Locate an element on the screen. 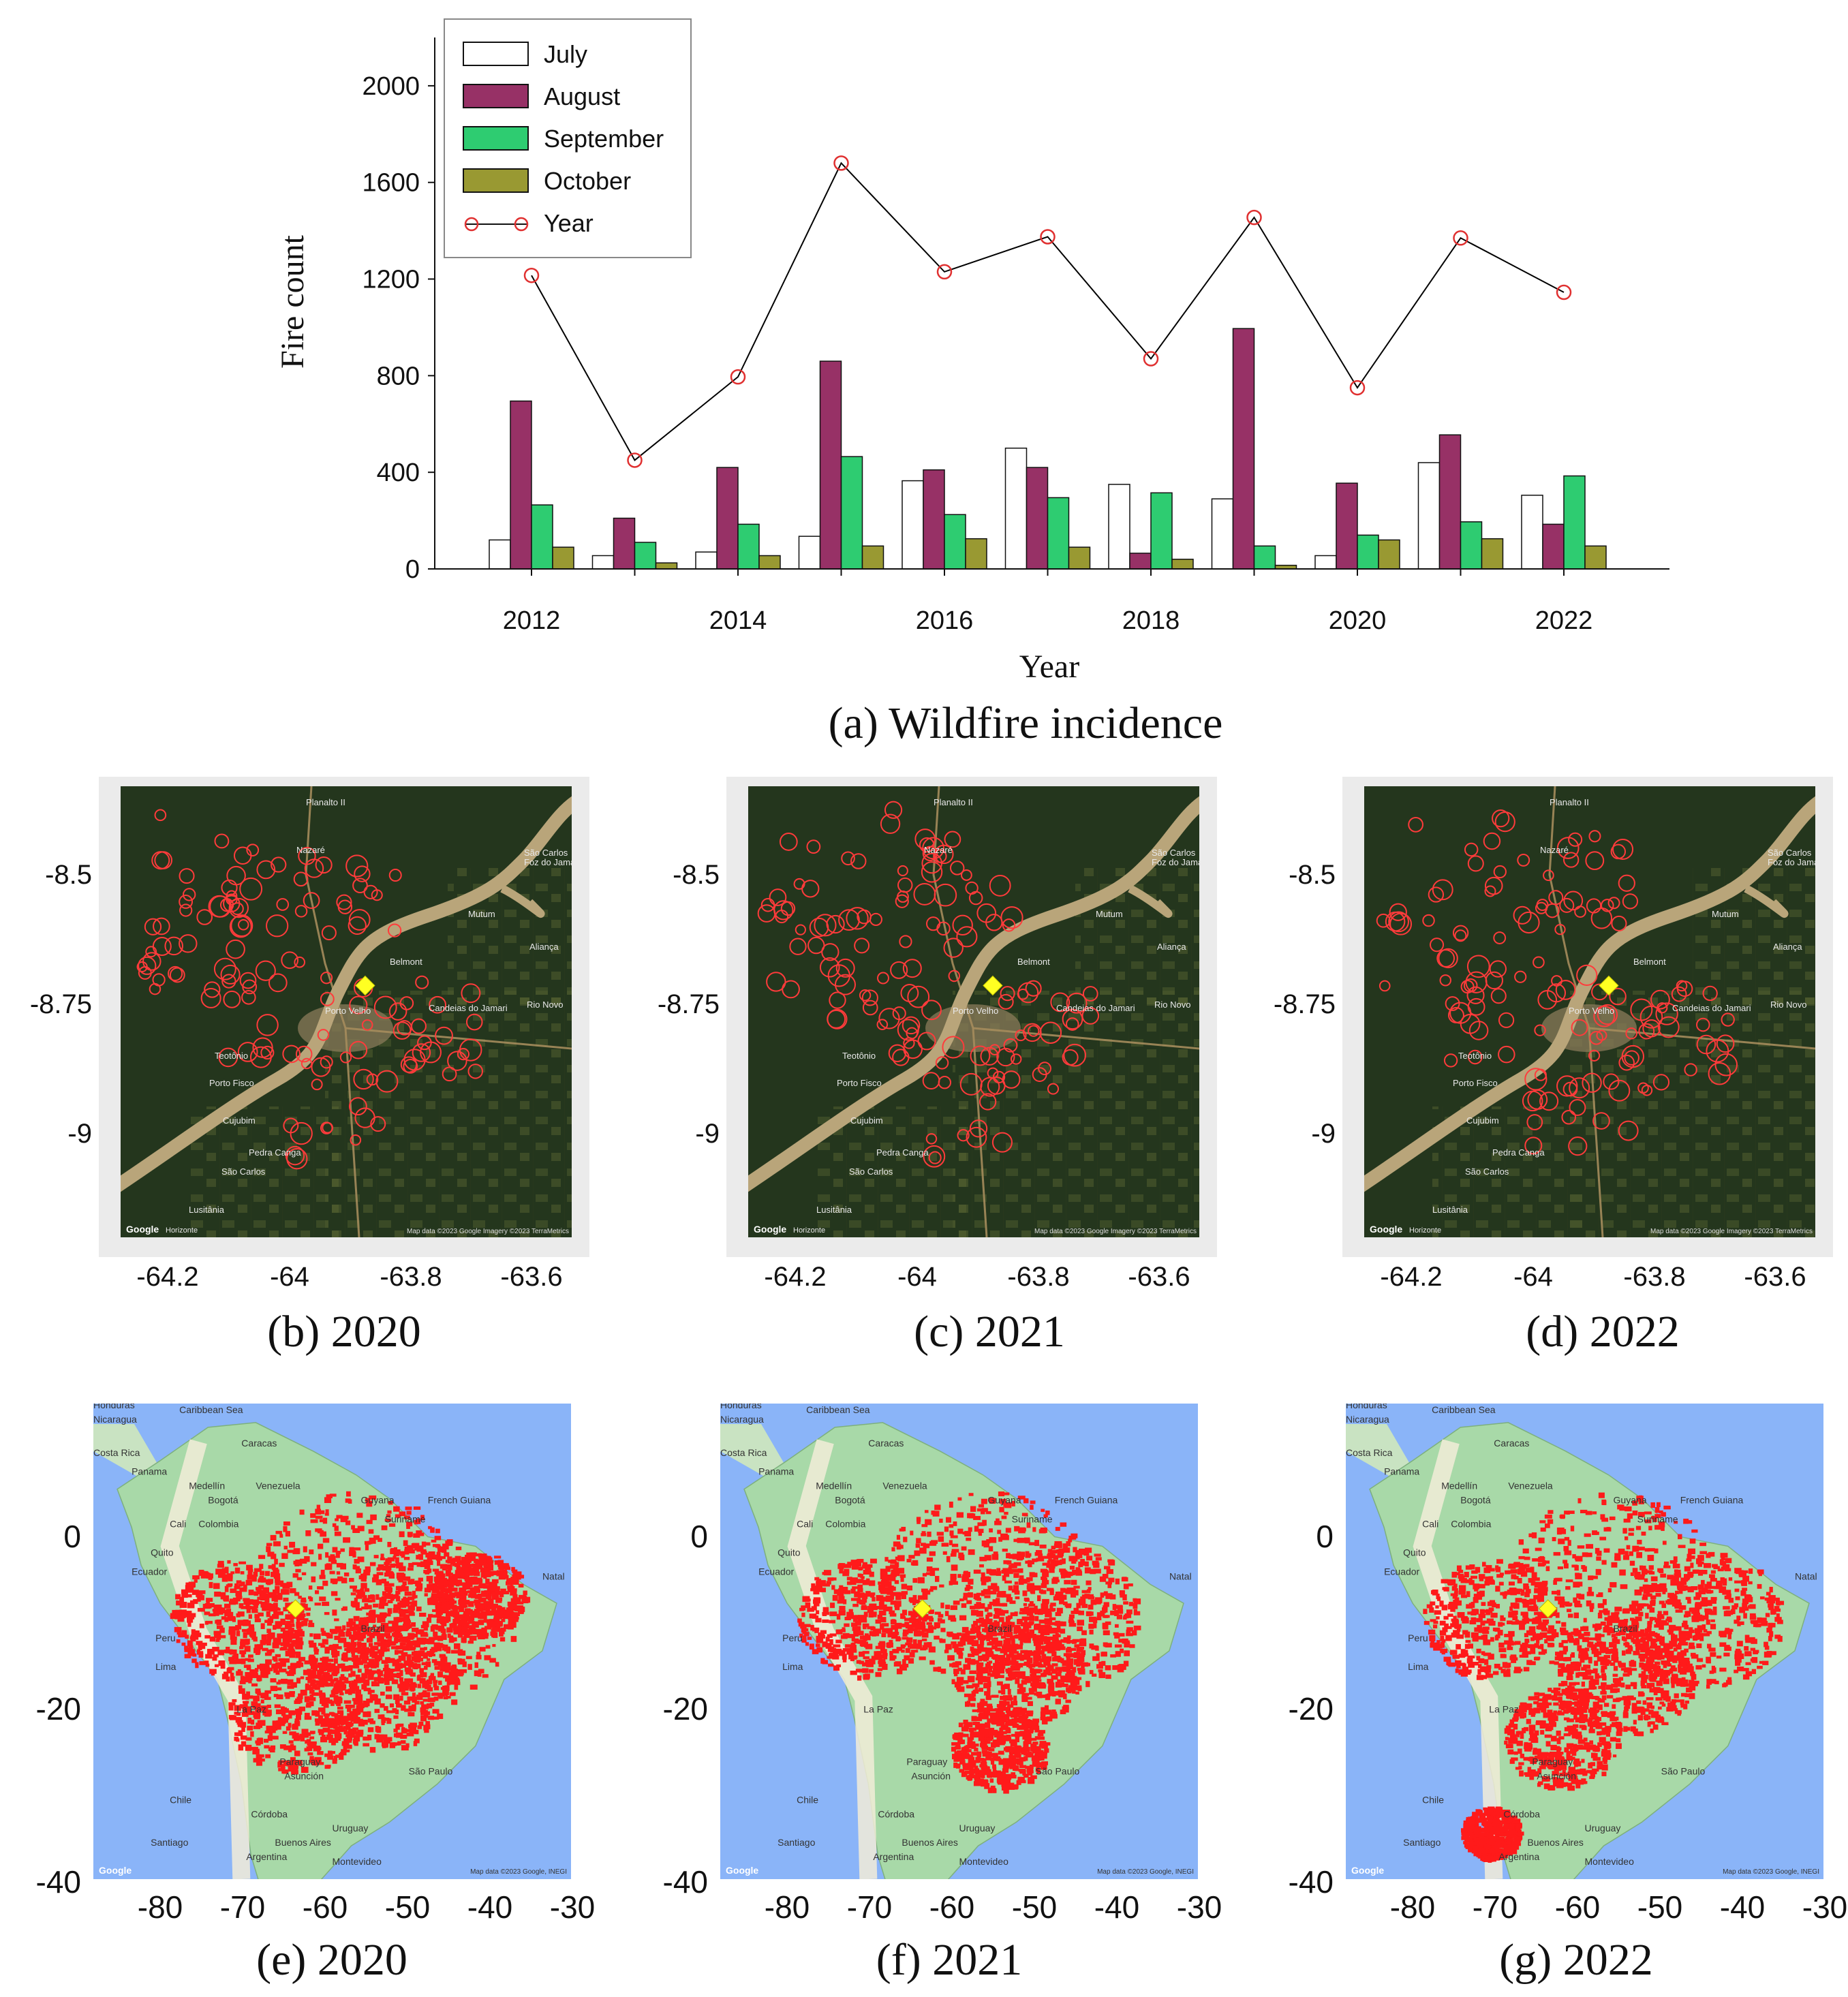 The height and width of the screenshot is (1997, 1848). label-sao-carlos-sw: São Carlos is located at coordinates (871, 1171).